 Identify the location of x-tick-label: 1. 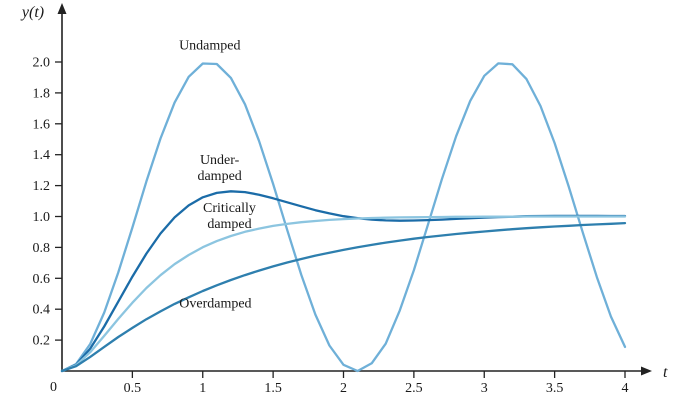
(202, 388).